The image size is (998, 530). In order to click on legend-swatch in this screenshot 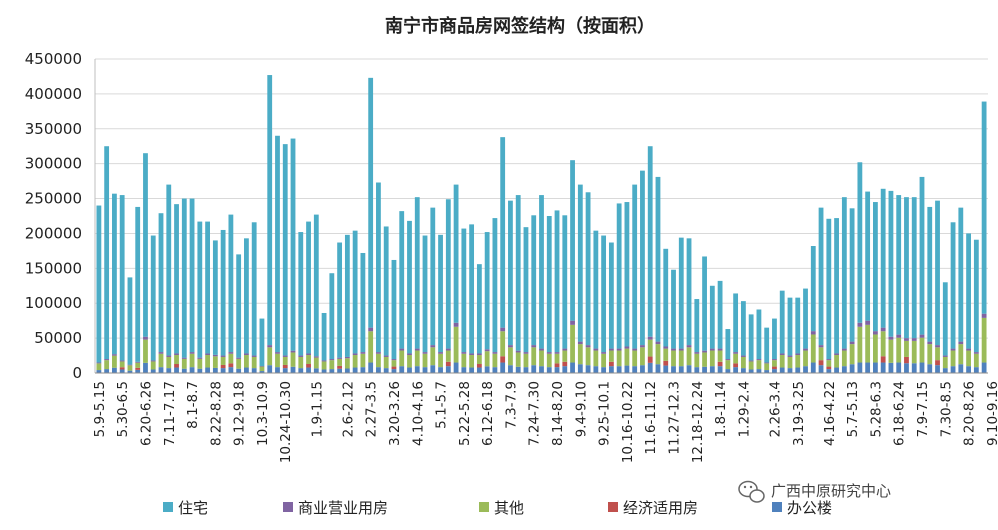, I will do `click(168, 507)`.